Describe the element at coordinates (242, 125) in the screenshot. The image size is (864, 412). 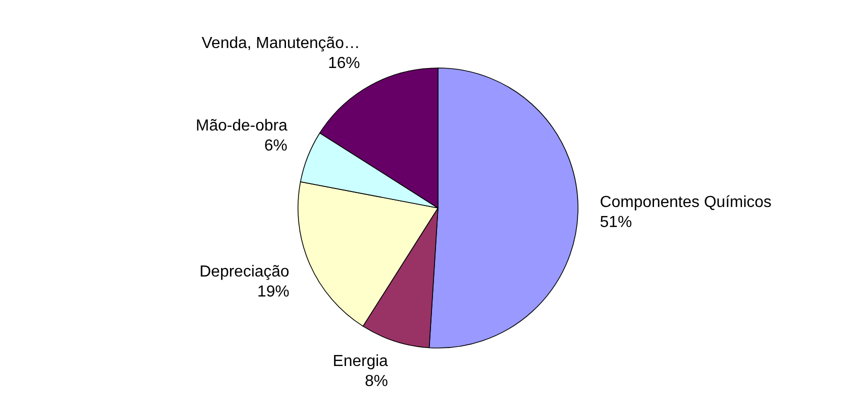
I see `slice-label: Mão-de-obra` at that location.